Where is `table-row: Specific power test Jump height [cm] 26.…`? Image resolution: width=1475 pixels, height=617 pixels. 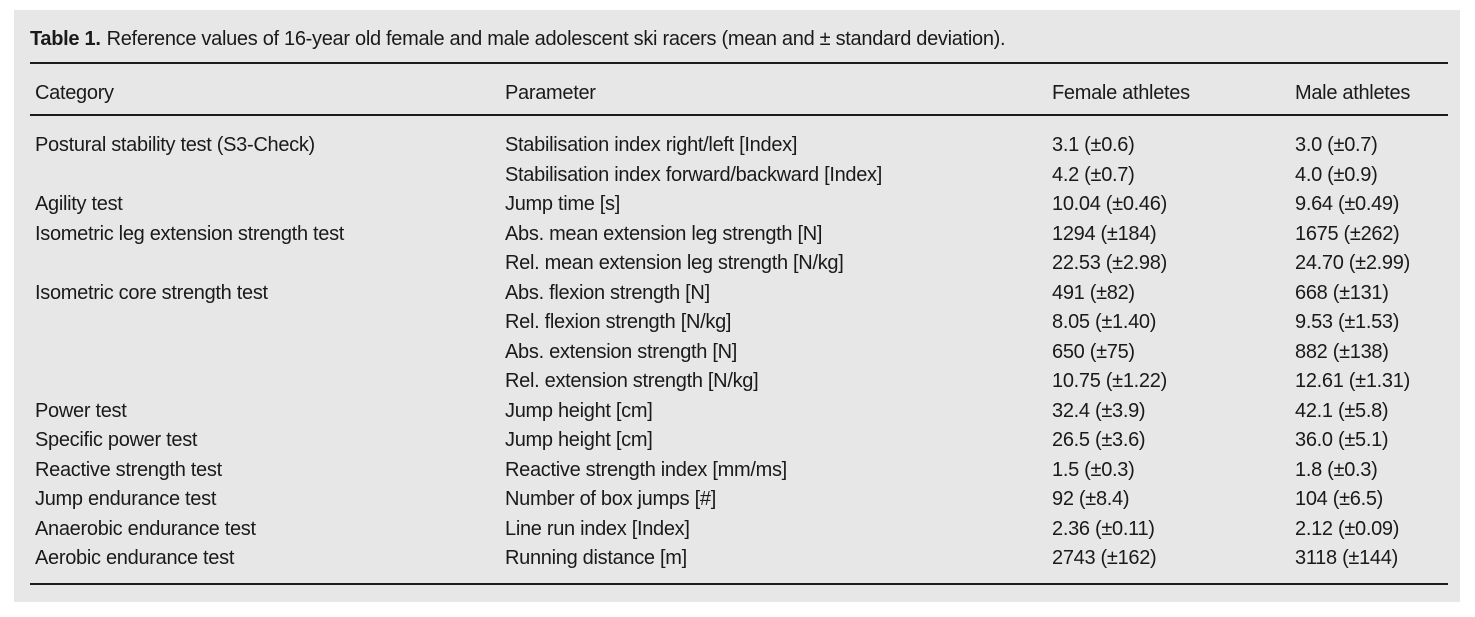
table-row: Specific power test Jump height [cm] 26.… is located at coordinates (739, 441).